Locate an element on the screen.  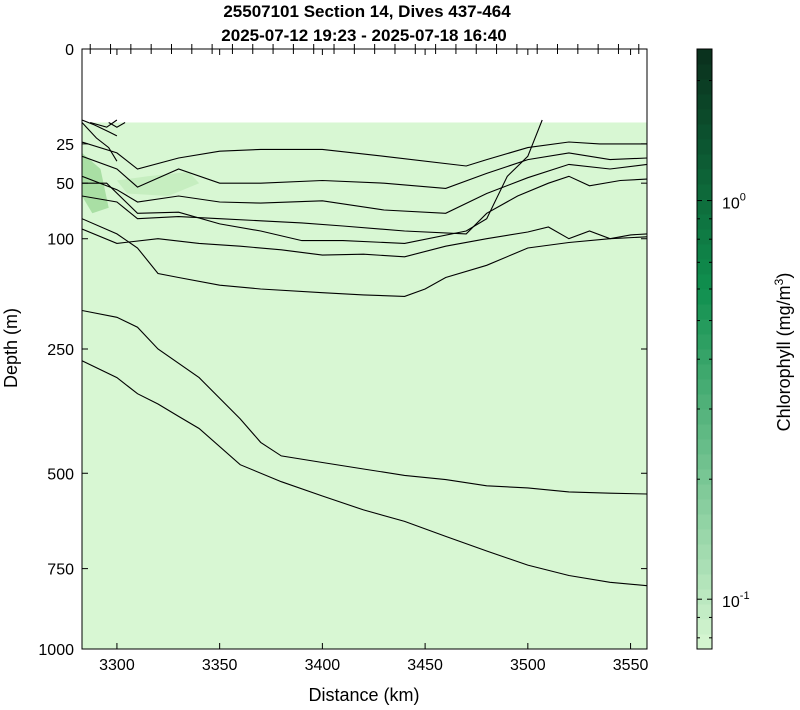
x-tick-label: 3550 is located at coordinates (631, 665).